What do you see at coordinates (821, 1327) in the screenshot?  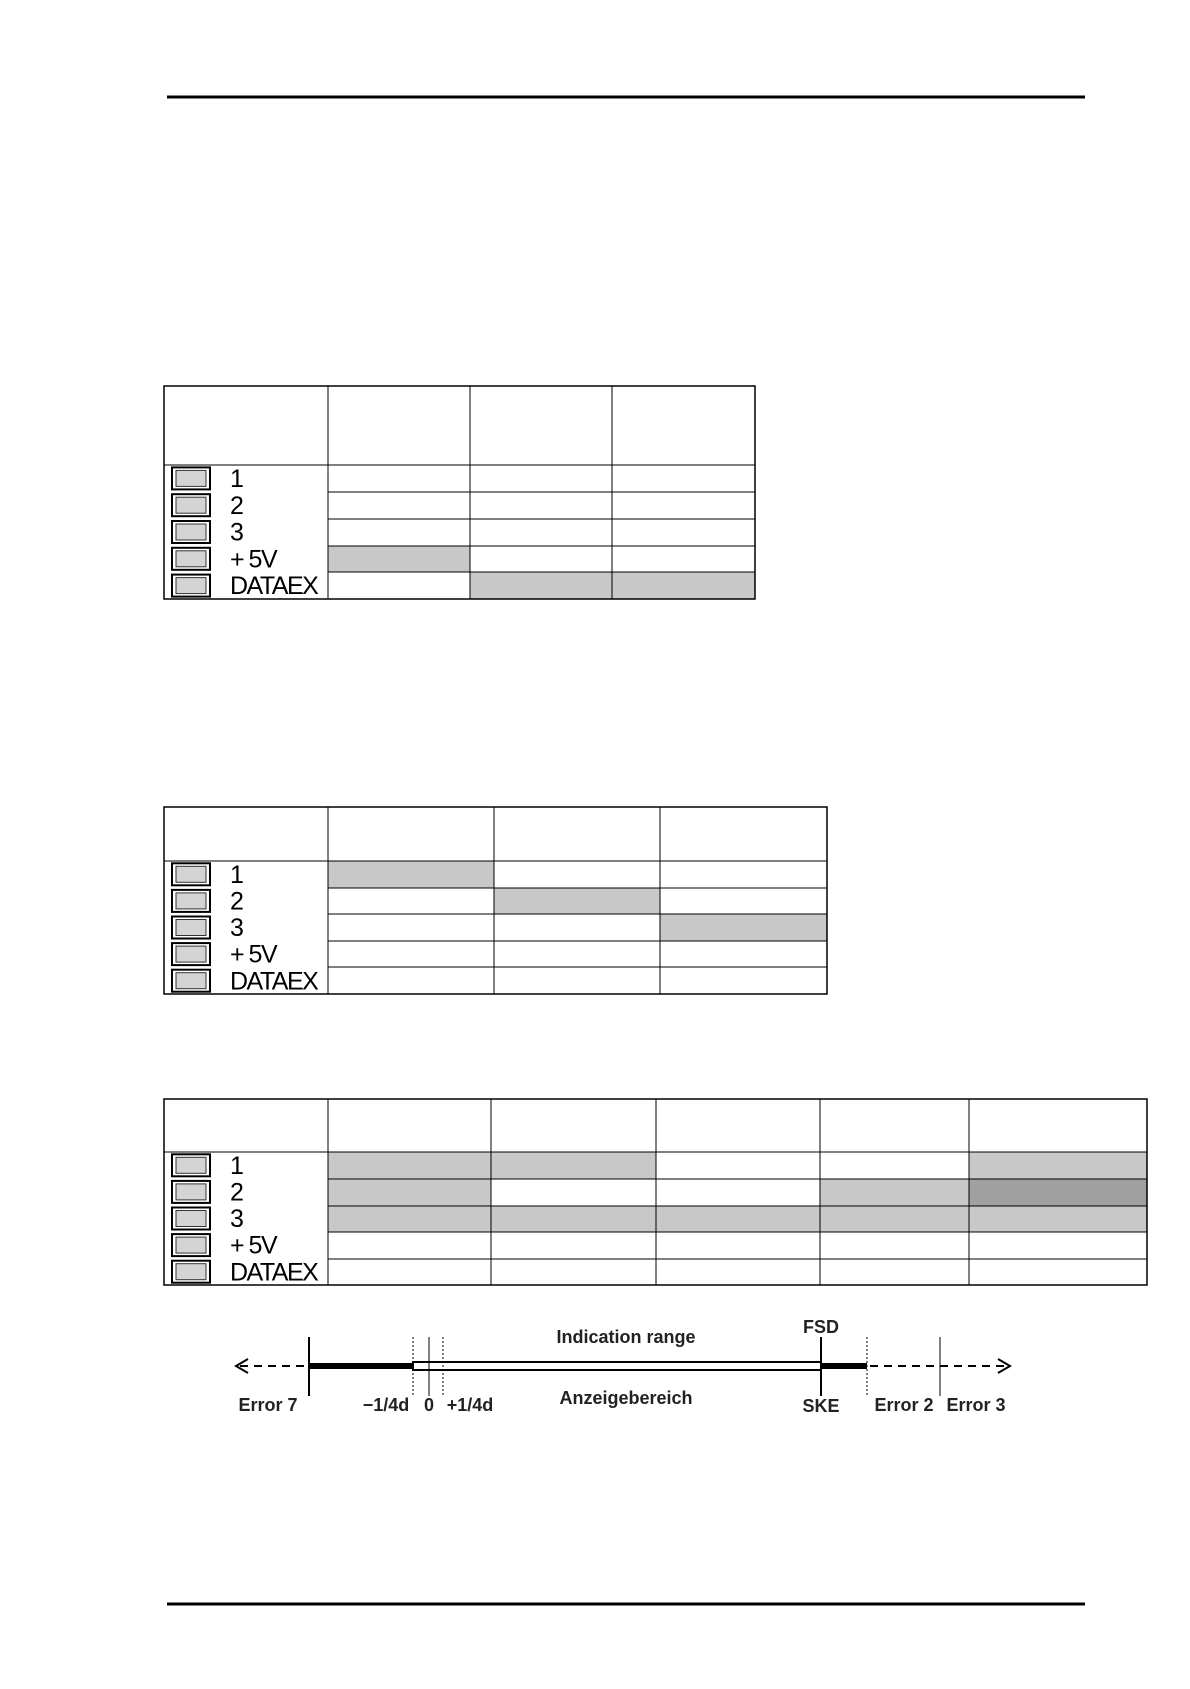 I see `fsd: FSD` at bounding box center [821, 1327].